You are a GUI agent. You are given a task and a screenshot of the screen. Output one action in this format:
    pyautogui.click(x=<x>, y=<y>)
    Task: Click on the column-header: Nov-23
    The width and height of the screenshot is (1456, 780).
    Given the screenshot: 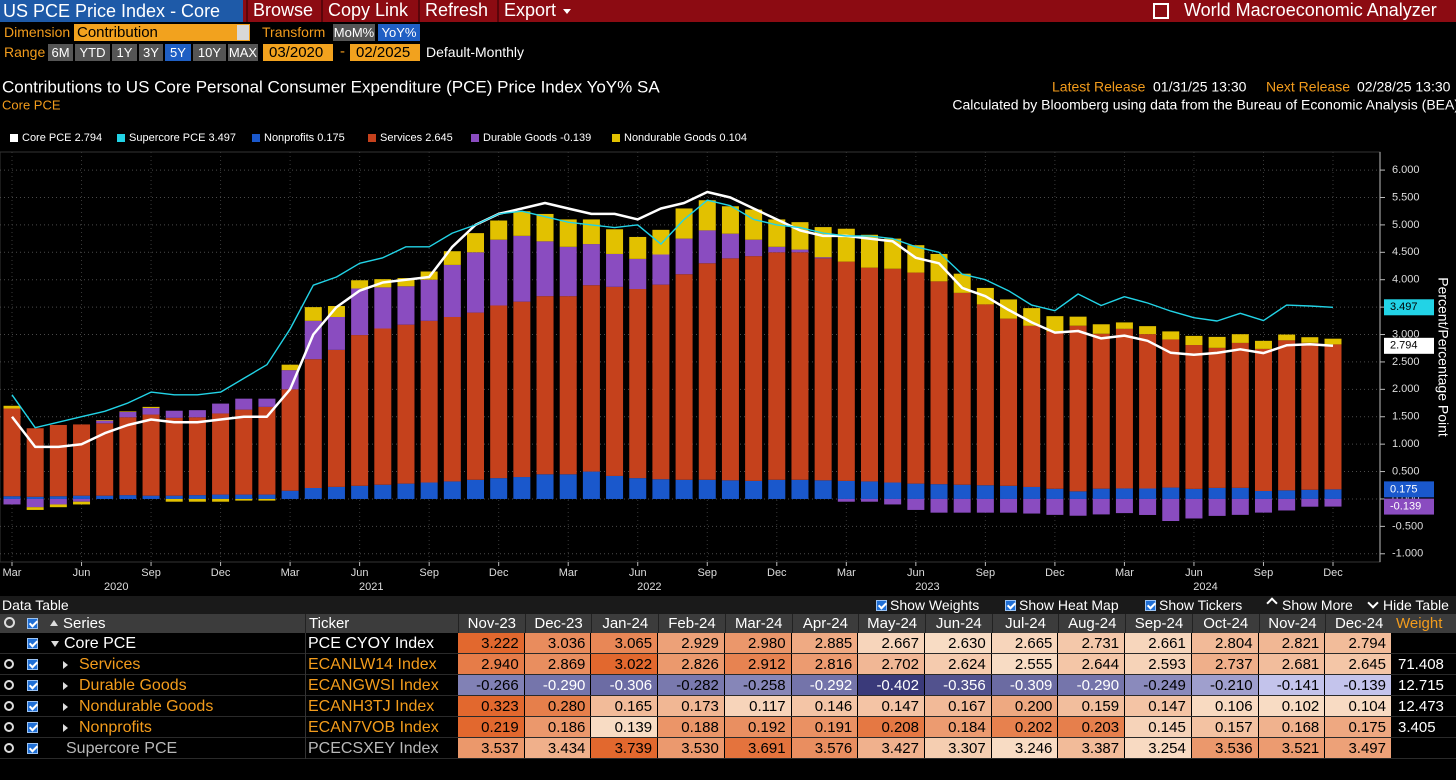 What is the action you would take?
    pyautogui.click(x=491, y=623)
    